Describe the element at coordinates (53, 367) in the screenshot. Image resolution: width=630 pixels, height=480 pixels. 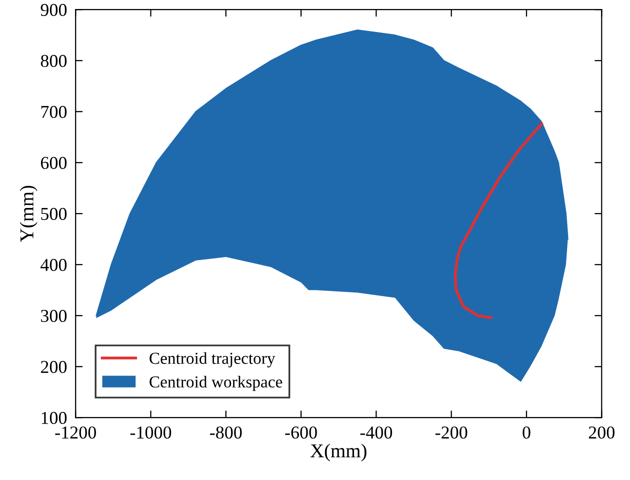
I see `y-tick-label: 200` at that location.